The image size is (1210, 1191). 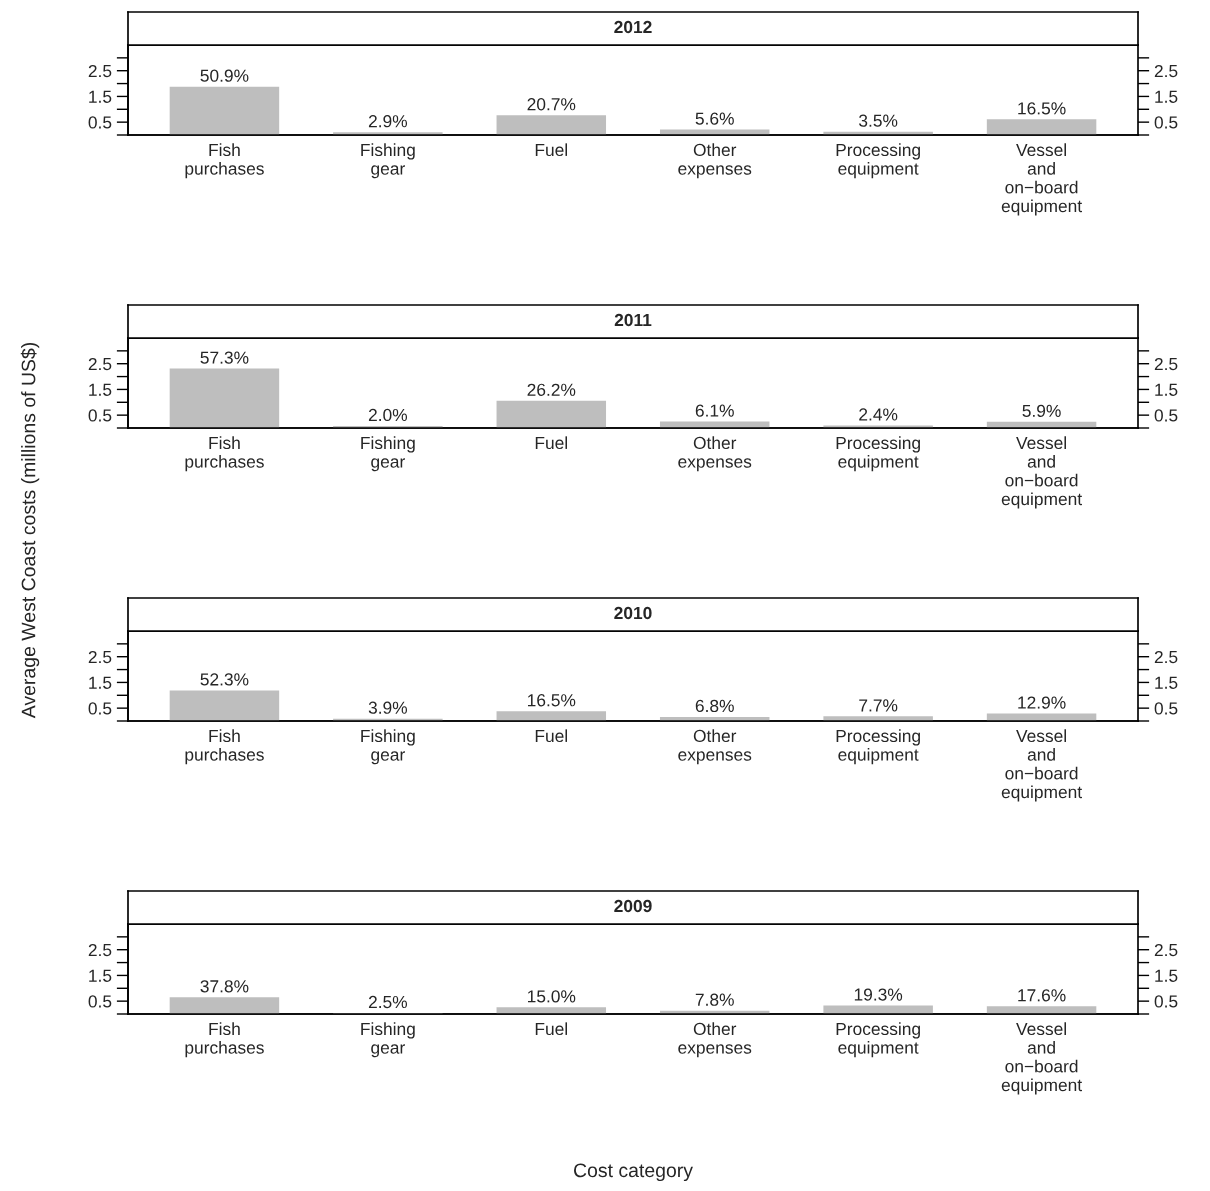 I want to click on annotation: 15.0%, so click(x=552, y=996).